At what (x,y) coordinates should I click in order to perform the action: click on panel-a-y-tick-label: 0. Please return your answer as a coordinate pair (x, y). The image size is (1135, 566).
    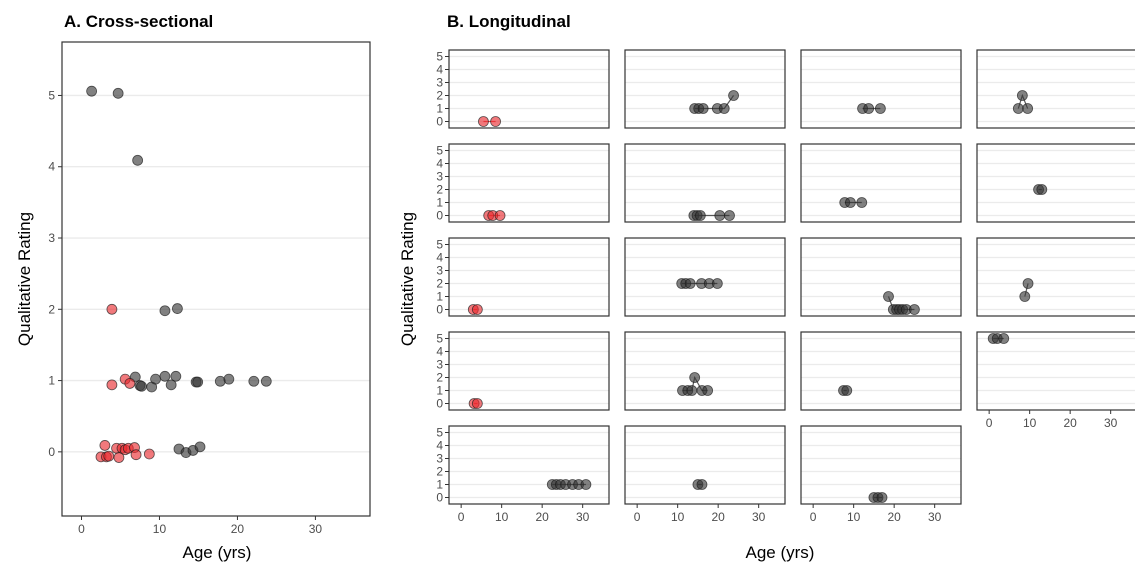
    Looking at the image, I should click on (51, 452).